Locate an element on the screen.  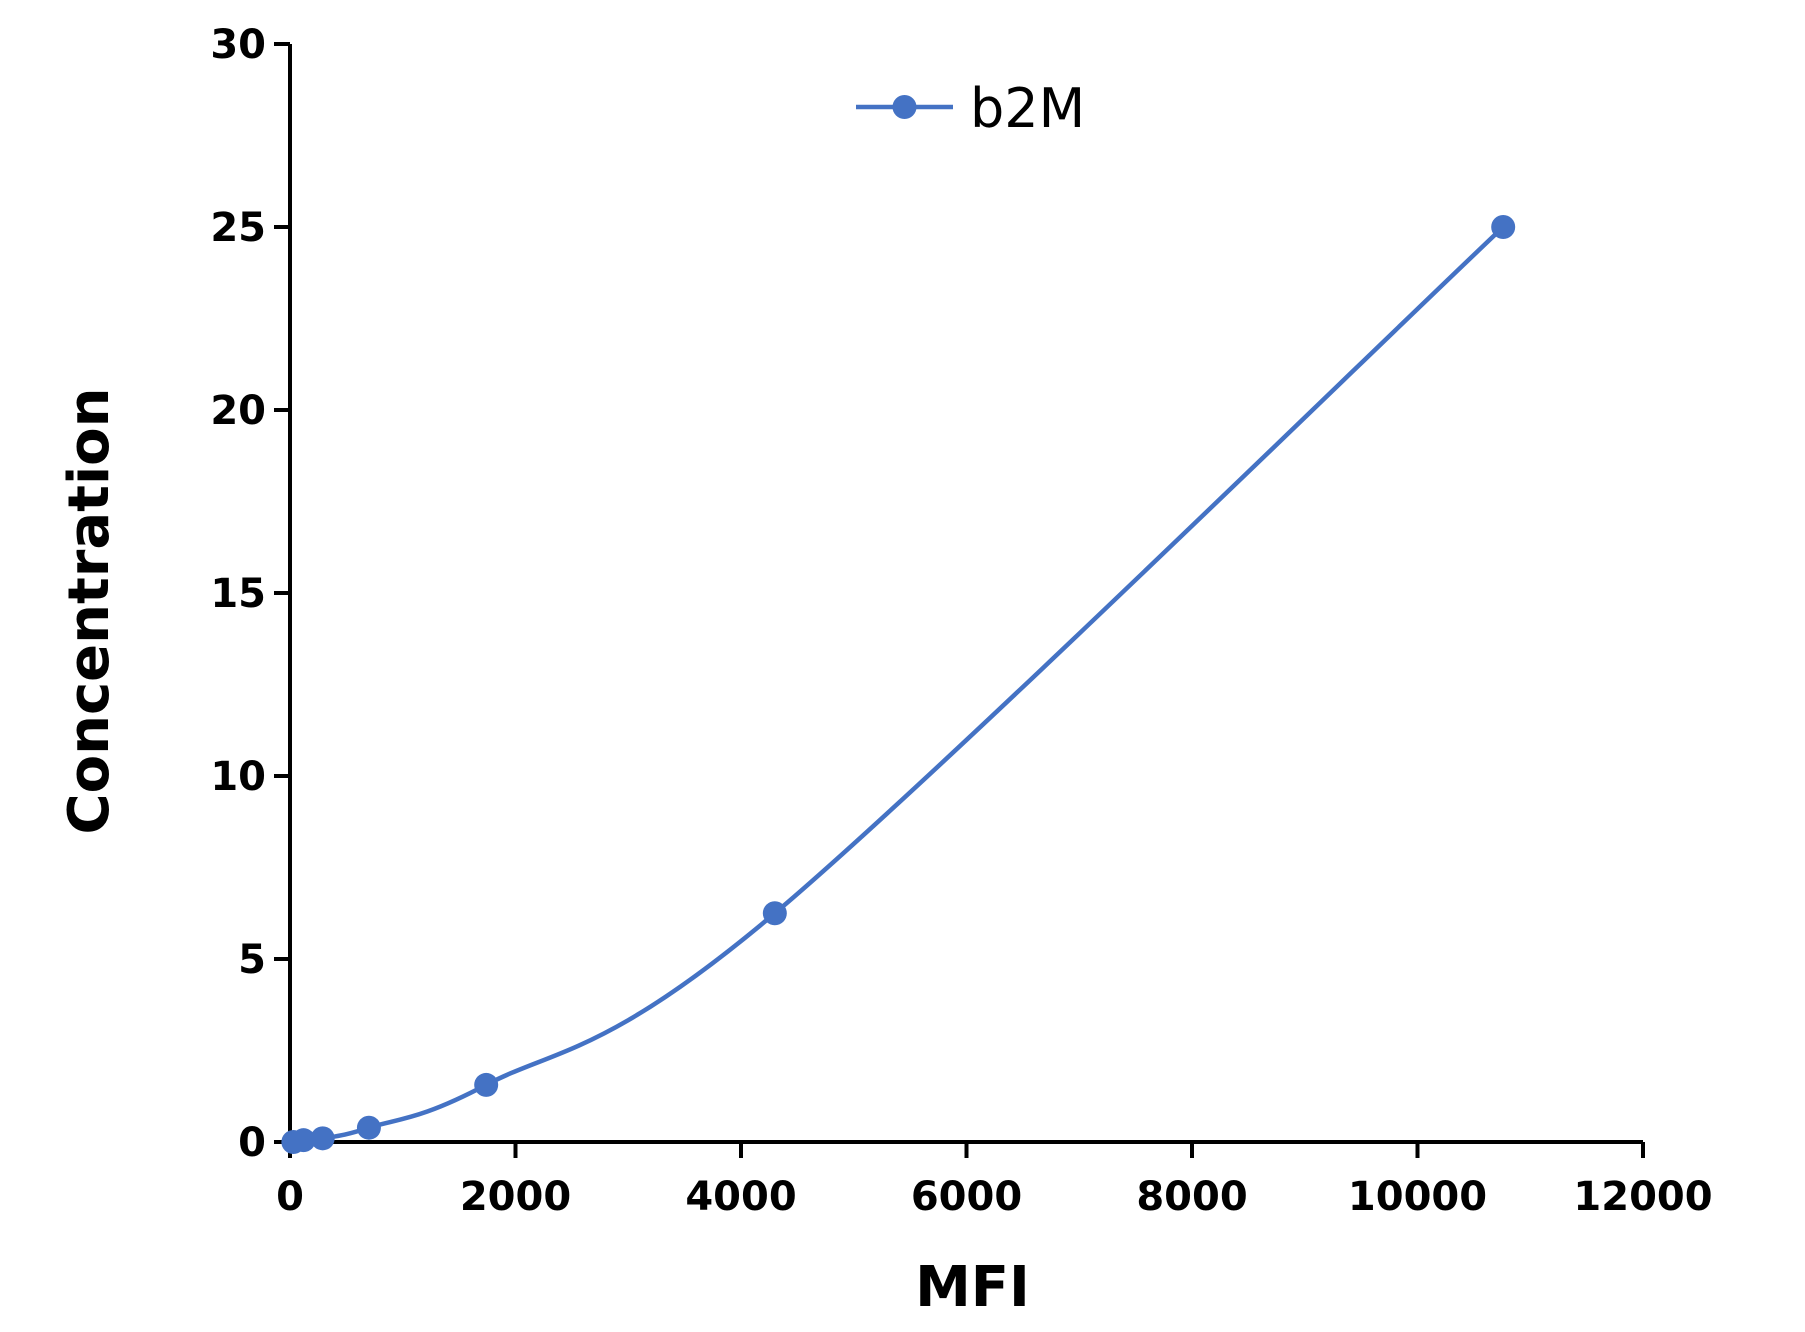
x-tick-label: 2000 is located at coordinates (515, 1197).